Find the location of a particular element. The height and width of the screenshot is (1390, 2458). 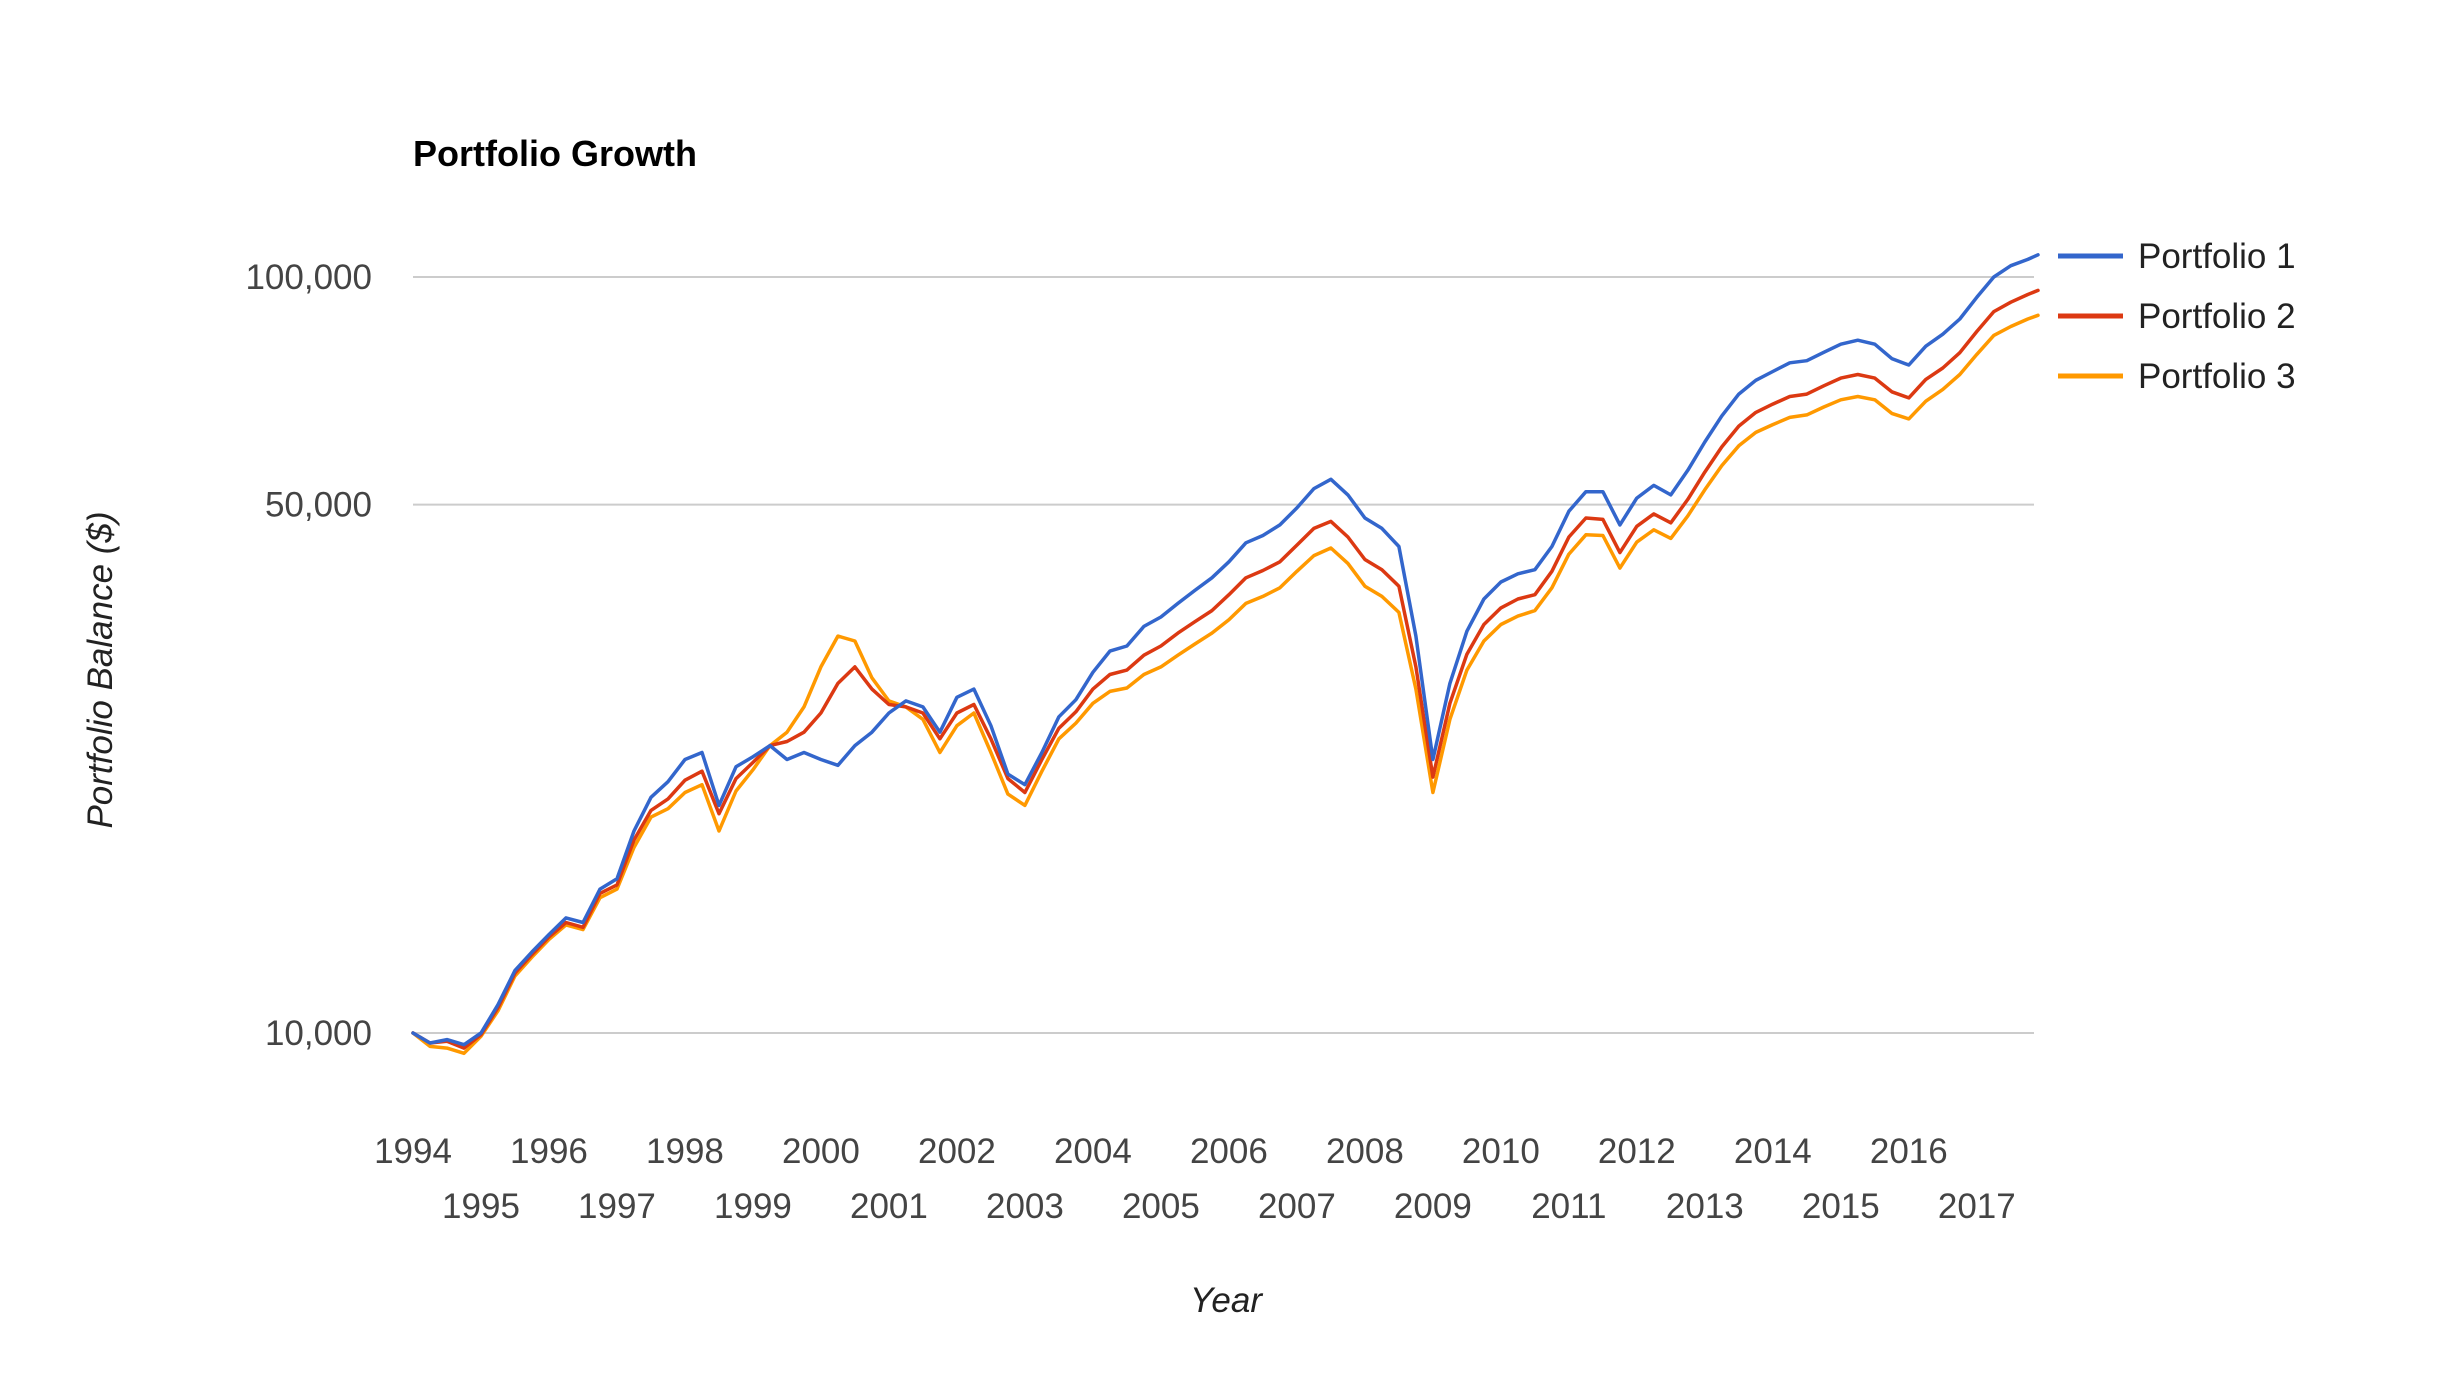

x-tick-label: 2013 is located at coordinates (1705, 1206).